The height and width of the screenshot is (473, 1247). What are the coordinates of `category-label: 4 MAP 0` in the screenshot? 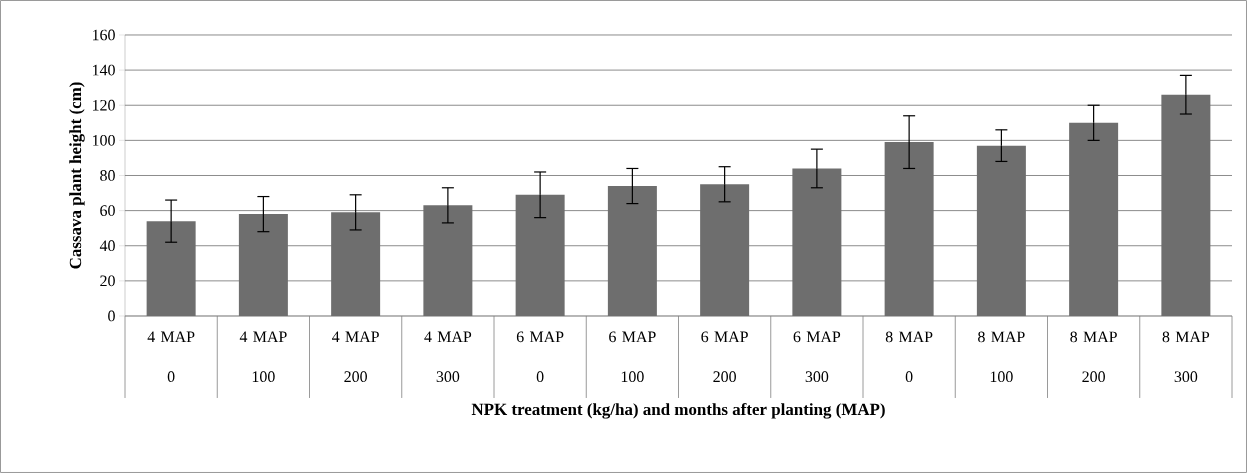 It's located at (171, 357).